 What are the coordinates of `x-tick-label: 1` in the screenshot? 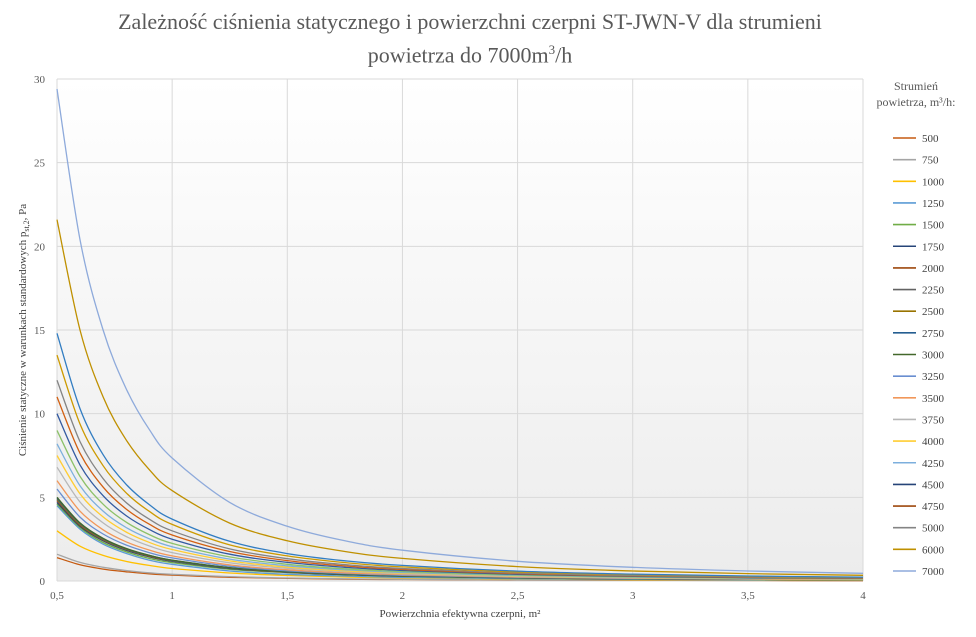 It's located at (172, 596).